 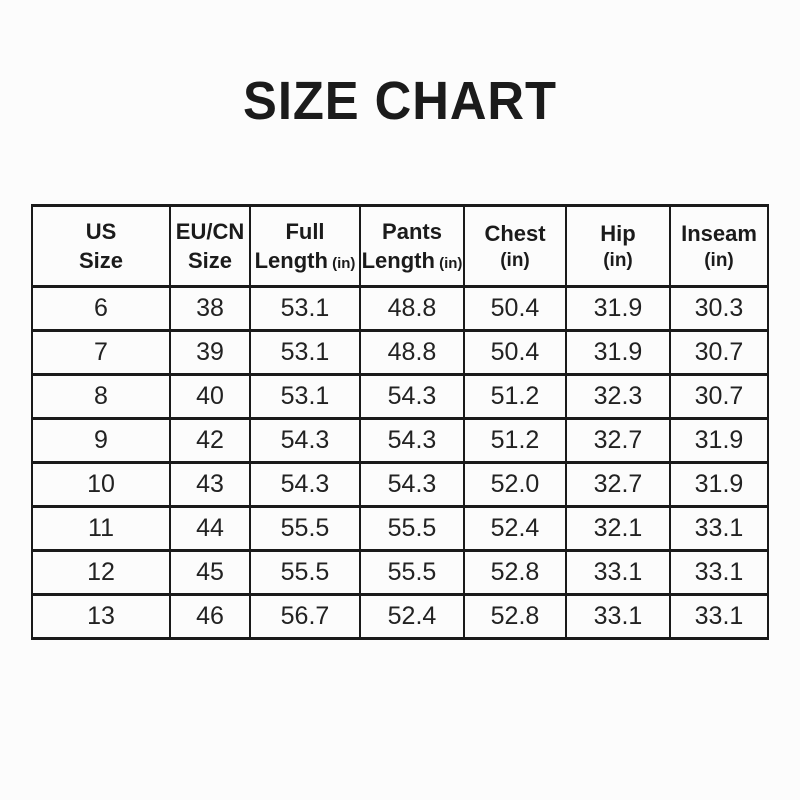 I want to click on table-row-us-9: 9 42 54.3 54.3 51.2 32.7 31.9, so click(x=400, y=441).